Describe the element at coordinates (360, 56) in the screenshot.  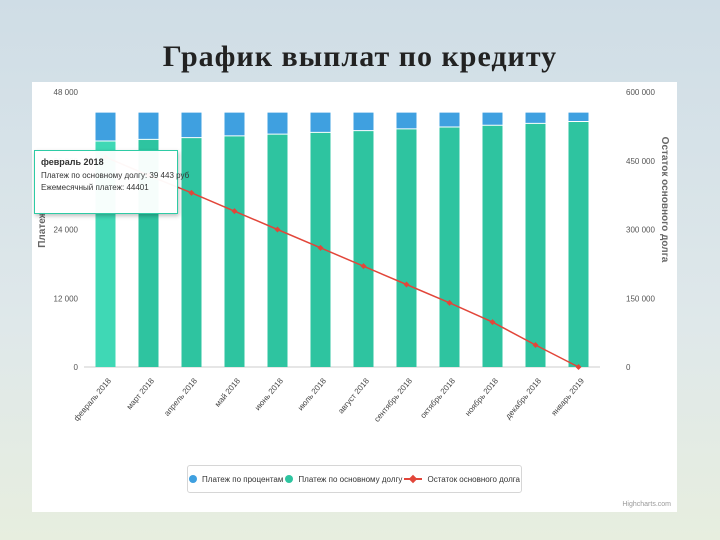
I see `slide-title: График выплат по кредиту` at that location.